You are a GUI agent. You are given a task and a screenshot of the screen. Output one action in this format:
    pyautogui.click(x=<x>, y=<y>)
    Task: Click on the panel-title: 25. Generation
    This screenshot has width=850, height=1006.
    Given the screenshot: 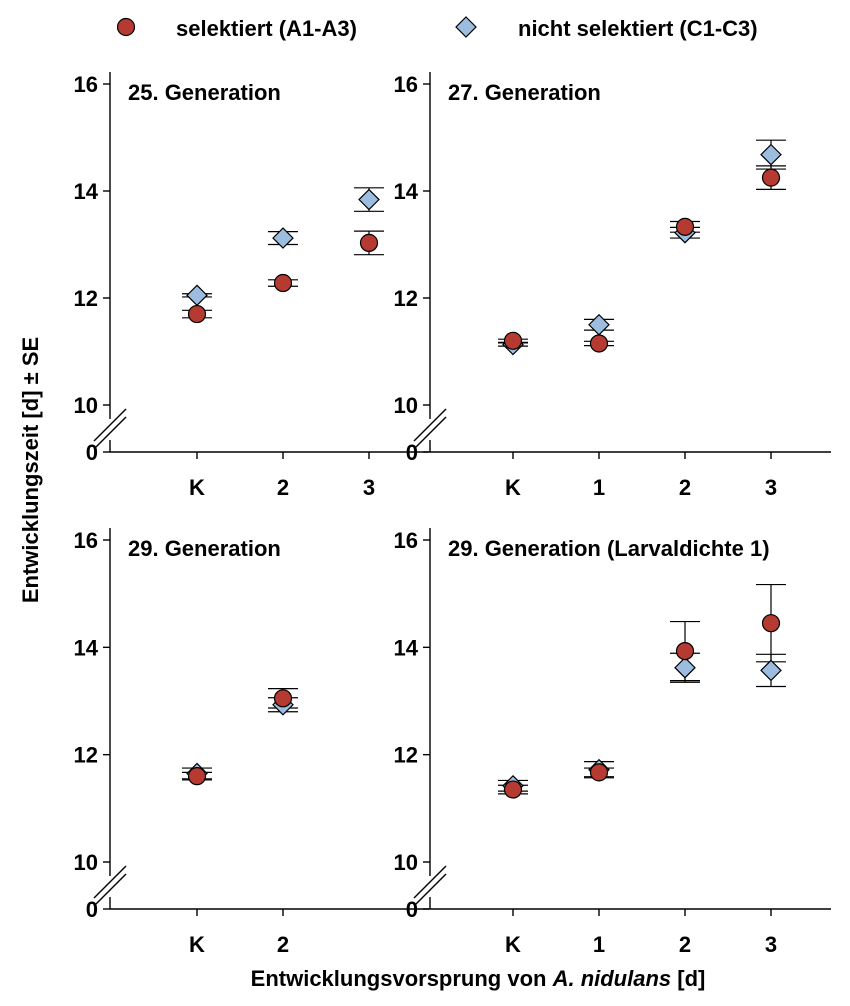 What is the action you would take?
    pyautogui.click(x=204, y=92)
    